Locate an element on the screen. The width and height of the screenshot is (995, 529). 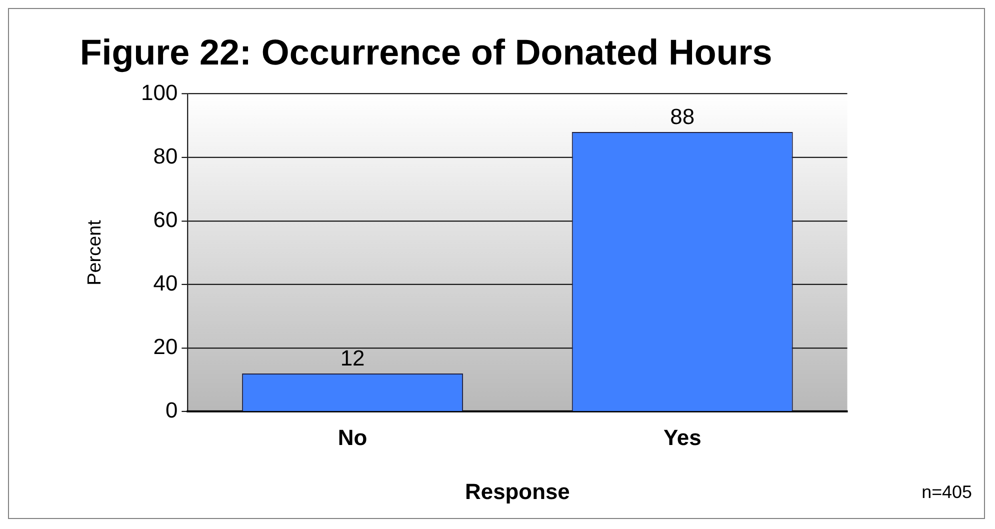
y-tick-label: 0 is located at coordinates (171, 410).